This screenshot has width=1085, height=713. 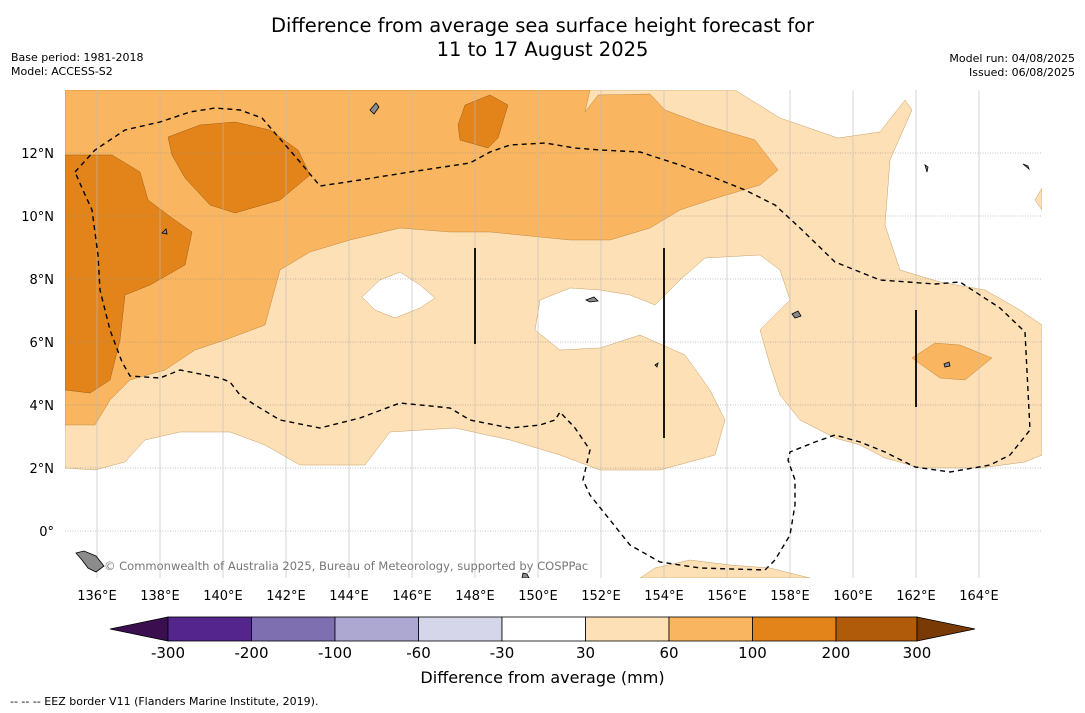 What do you see at coordinates (62, 71) in the screenshot?
I see `model-name: Model: ACCESS-S2` at bounding box center [62, 71].